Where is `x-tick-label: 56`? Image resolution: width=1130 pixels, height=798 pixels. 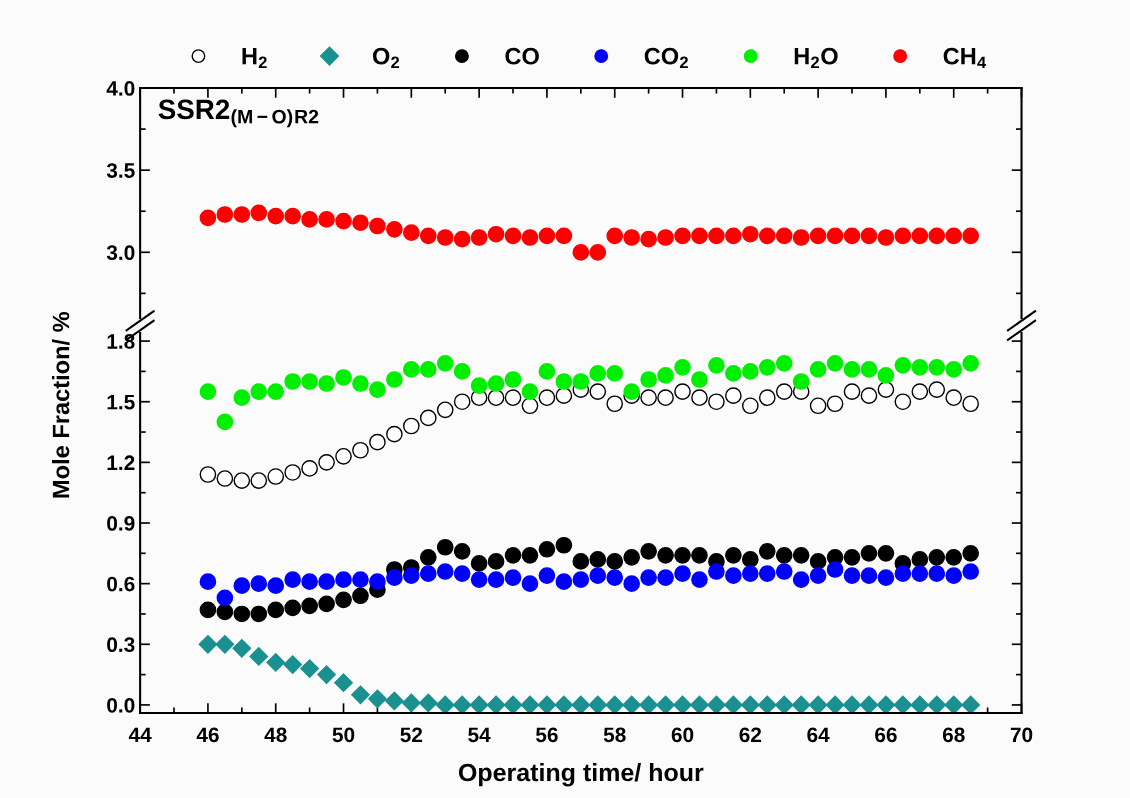 x-tick-label: 56 is located at coordinates (546, 735).